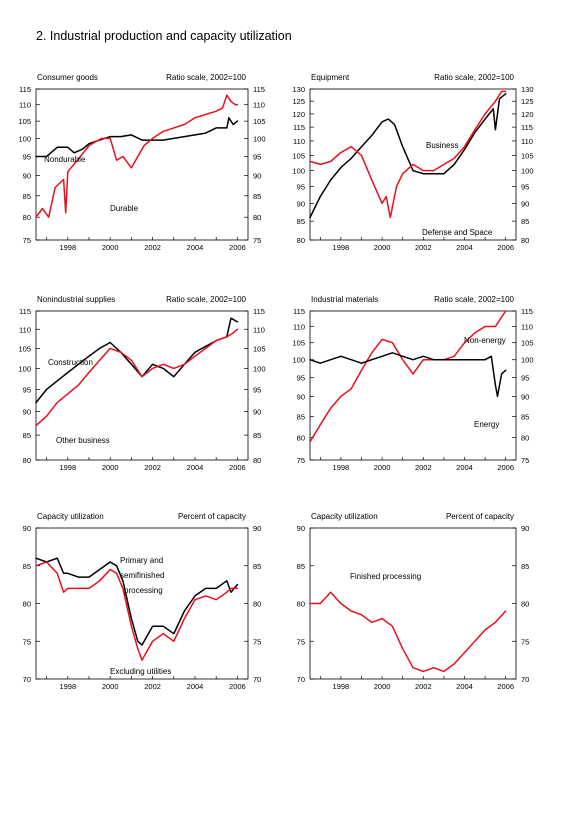 The width and height of the screenshot is (585, 815). Describe the element at coordinates (67, 77) in the screenshot. I see `chart-title: Consumer goods` at that location.